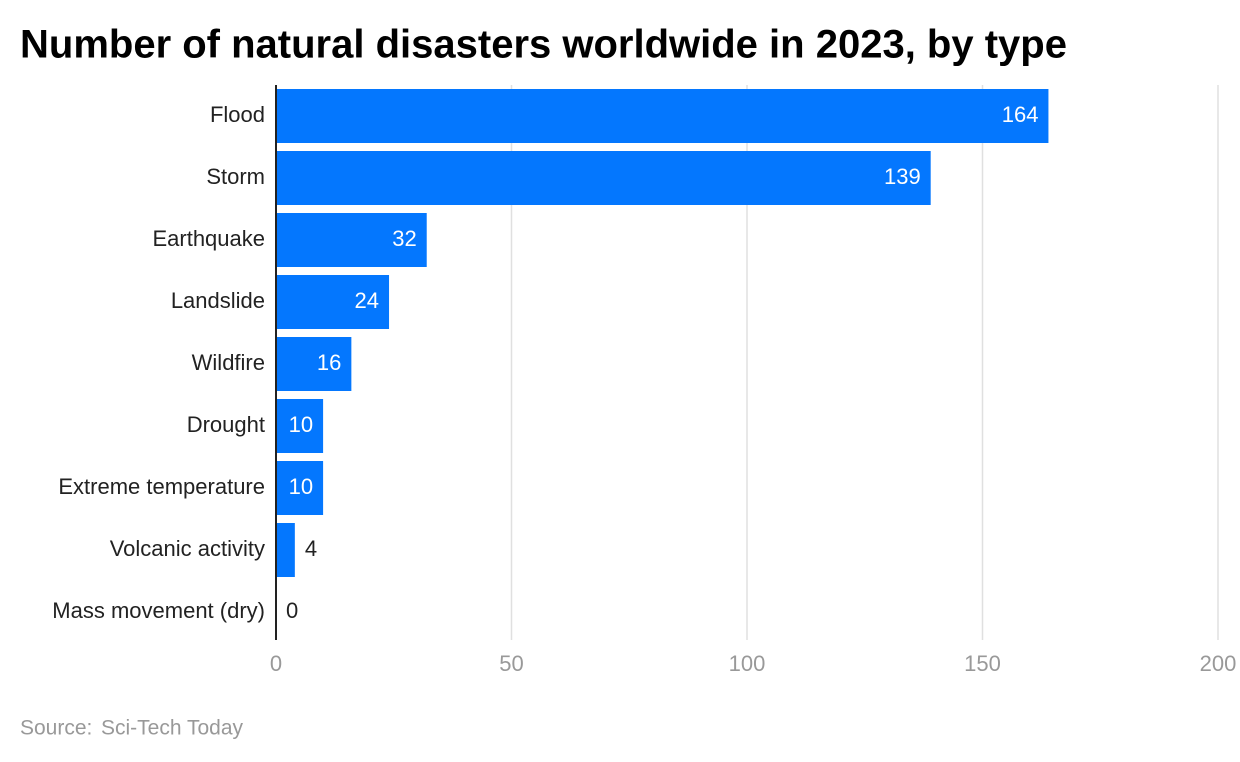 The image size is (1240, 762). I want to click on x-tick-label: 200, so click(1218, 663).